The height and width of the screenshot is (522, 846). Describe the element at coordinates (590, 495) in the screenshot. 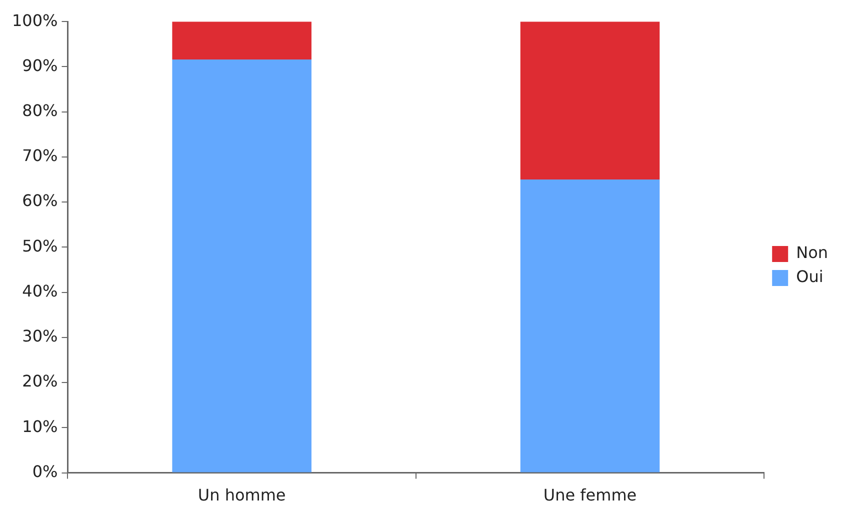

I see `x-tick-label: Une femme` at that location.